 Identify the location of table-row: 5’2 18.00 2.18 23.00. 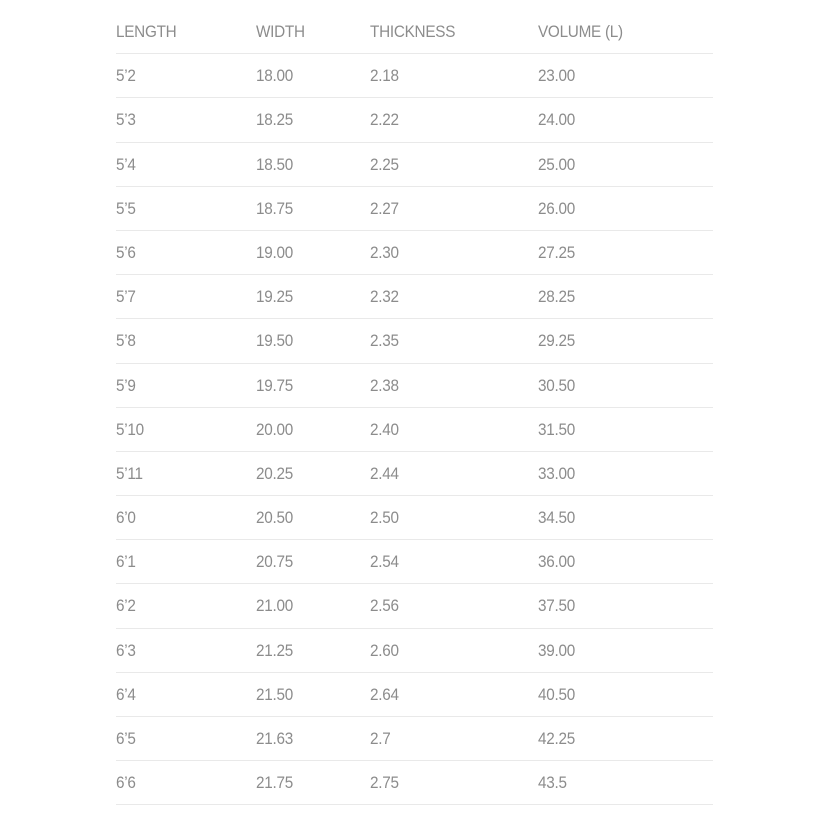
(414, 76).